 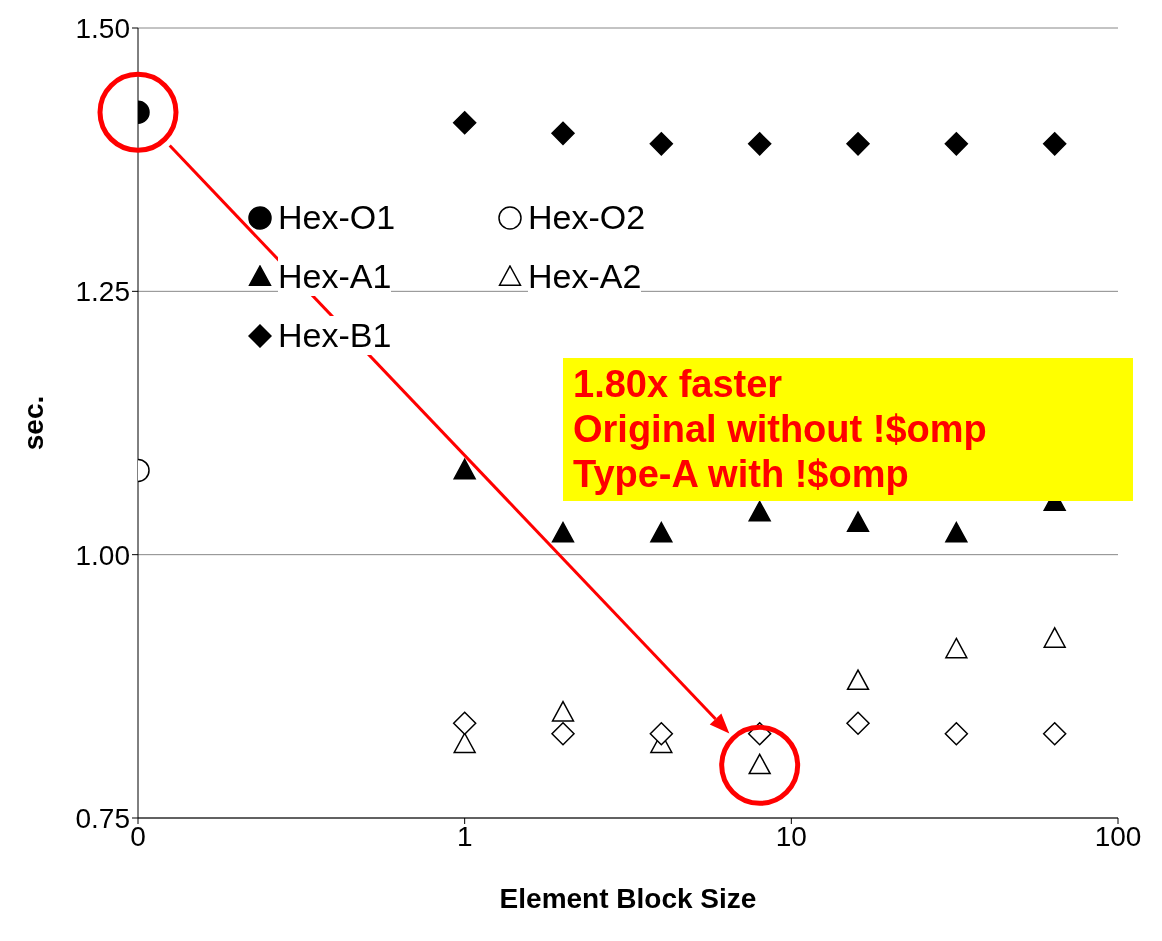 I want to click on y-axis-title: sec., so click(x=33, y=423).